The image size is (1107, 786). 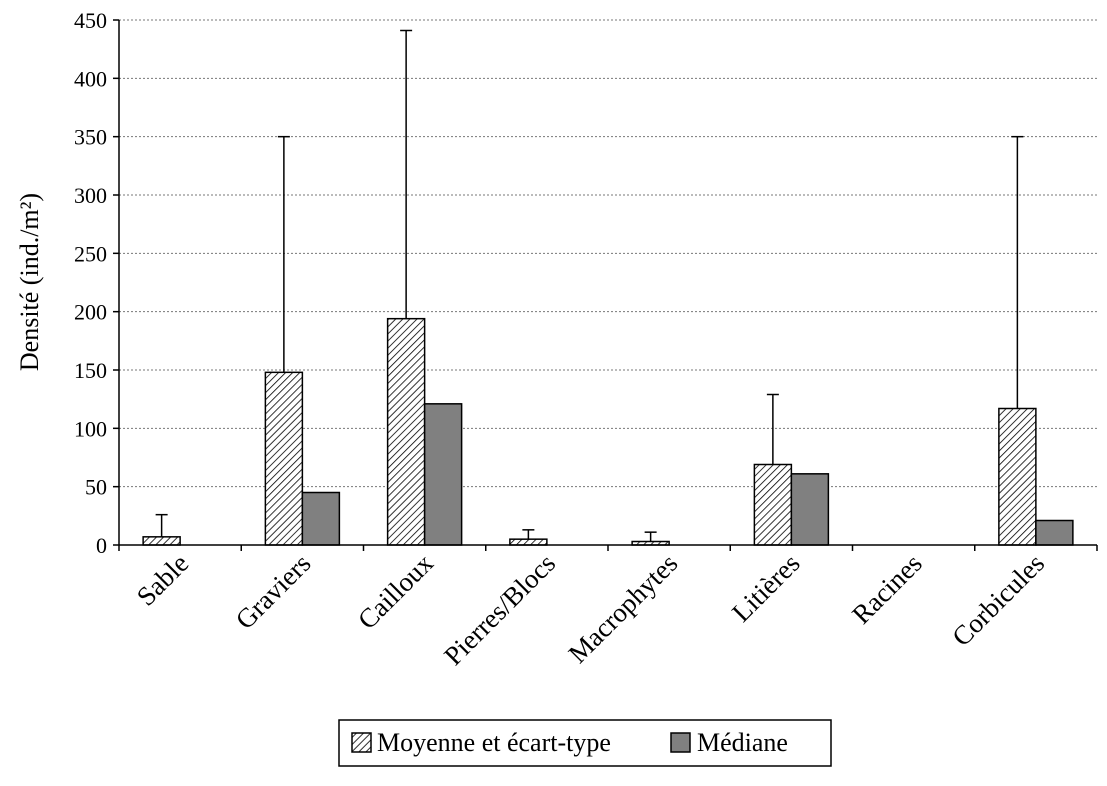 I want to click on y-tick-label: 100, so click(x=90, y=428).